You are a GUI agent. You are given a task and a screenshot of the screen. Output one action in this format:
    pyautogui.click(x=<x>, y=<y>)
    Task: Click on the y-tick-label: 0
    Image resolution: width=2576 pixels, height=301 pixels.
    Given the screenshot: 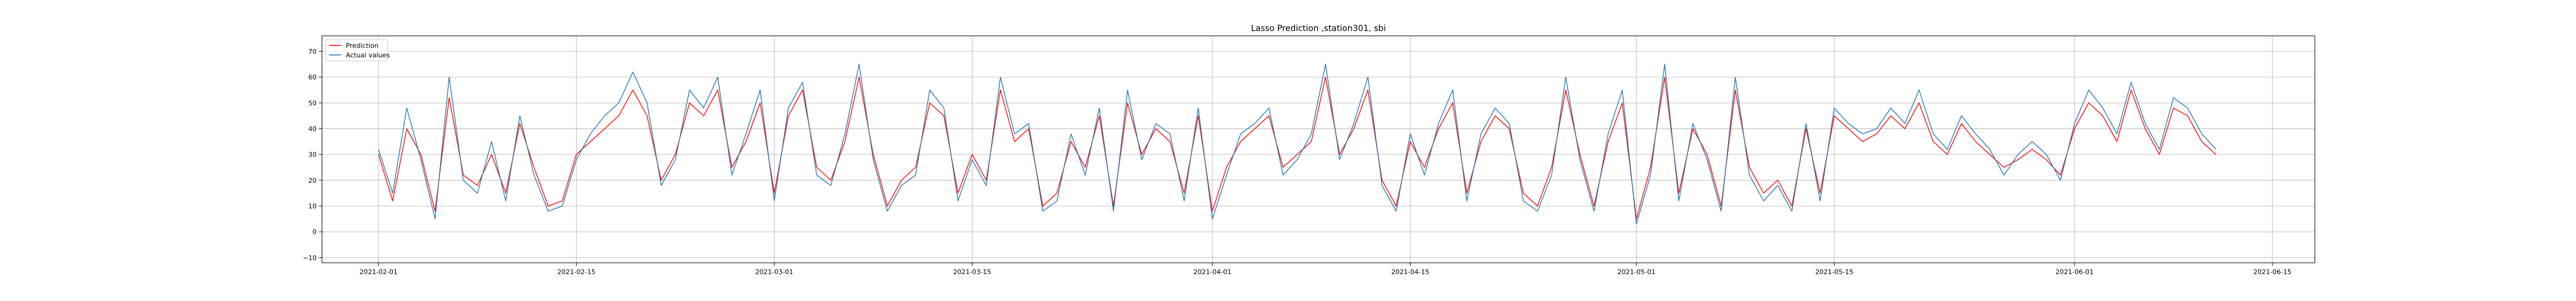 What is the action you would take?
    pyautogui.click(x=315, y=232)
    